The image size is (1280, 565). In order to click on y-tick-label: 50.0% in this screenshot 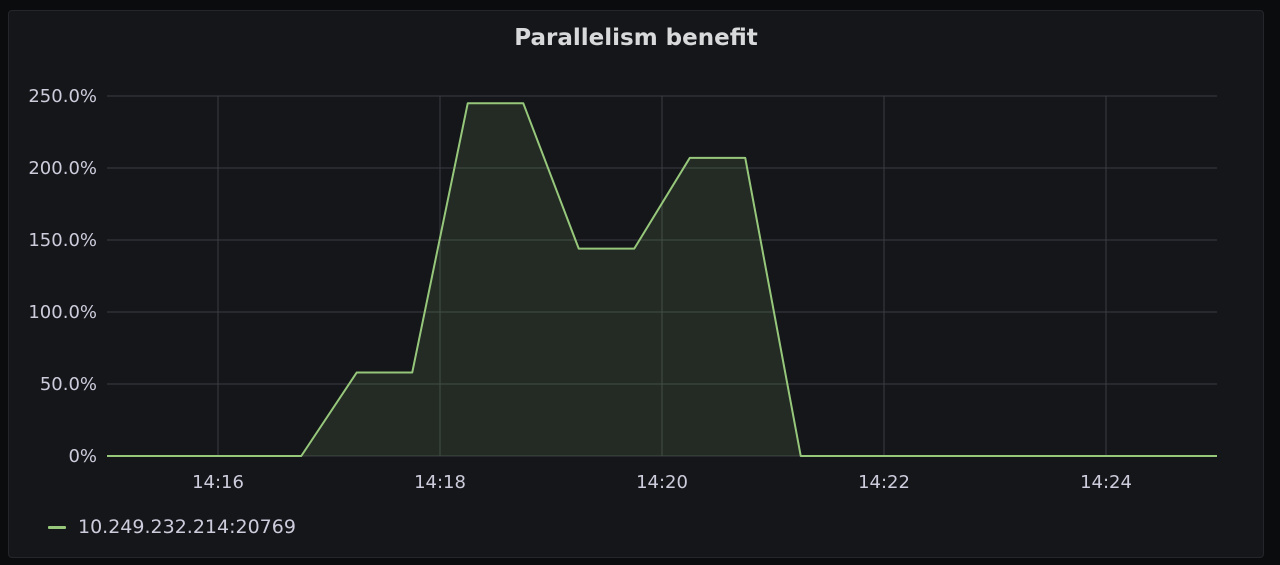, I will do `click(68, 384)`.